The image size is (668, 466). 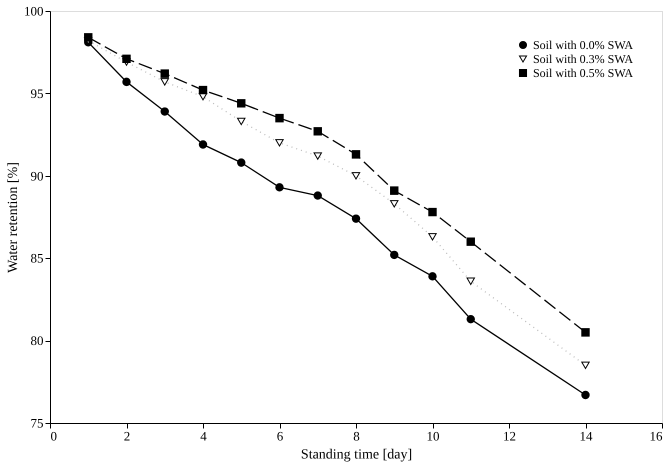 What do you see at coordinates (37, 176) in the screenshot?
I see `y-tick-label: 90` at bounding box center [37, 176].